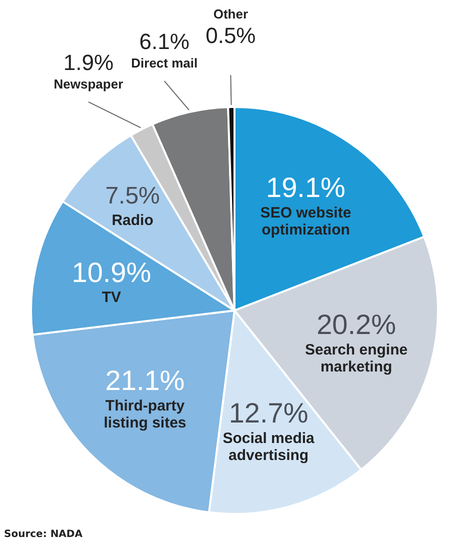 The height and width of the screenshot is (544, 469). I want to click on source-note: Source: NADA, so click(43, 534).